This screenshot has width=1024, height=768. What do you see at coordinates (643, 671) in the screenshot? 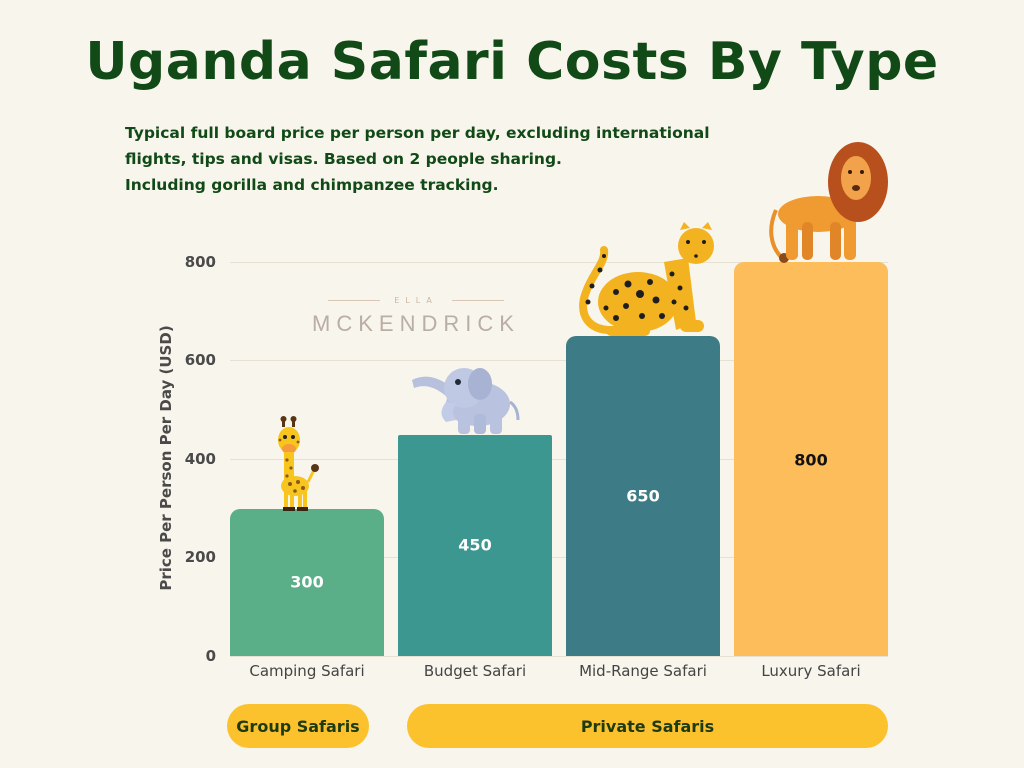
I see `x-tick: Mid-Range Safari` at bounding box center [643, 671].